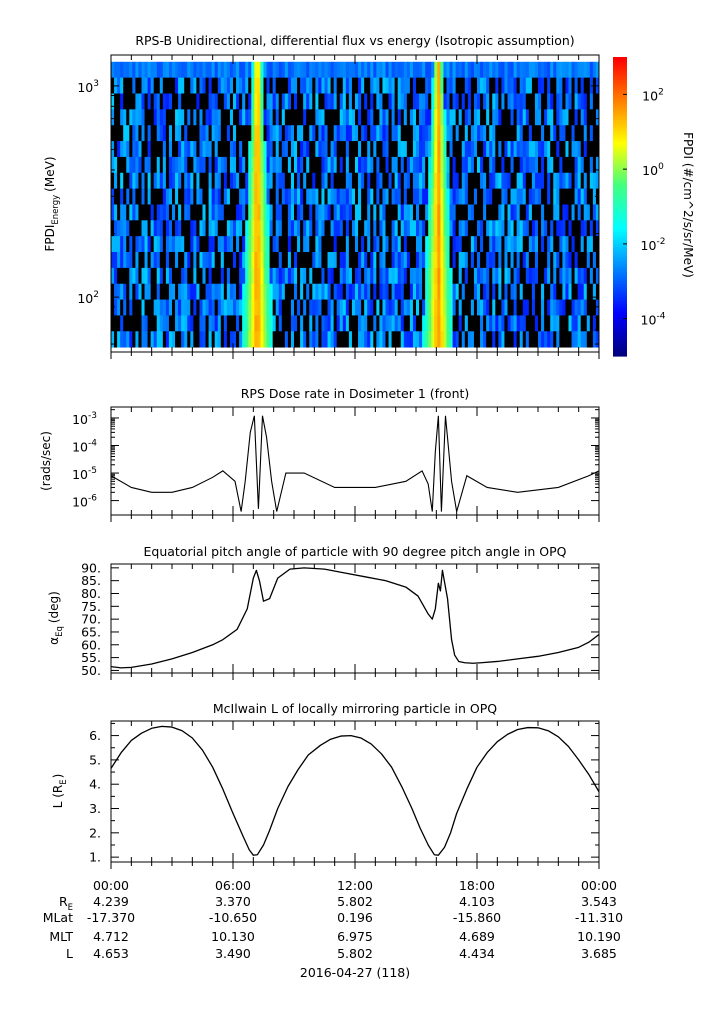  I want to click on ephem-l-0: 4.653, so click(111, 953).